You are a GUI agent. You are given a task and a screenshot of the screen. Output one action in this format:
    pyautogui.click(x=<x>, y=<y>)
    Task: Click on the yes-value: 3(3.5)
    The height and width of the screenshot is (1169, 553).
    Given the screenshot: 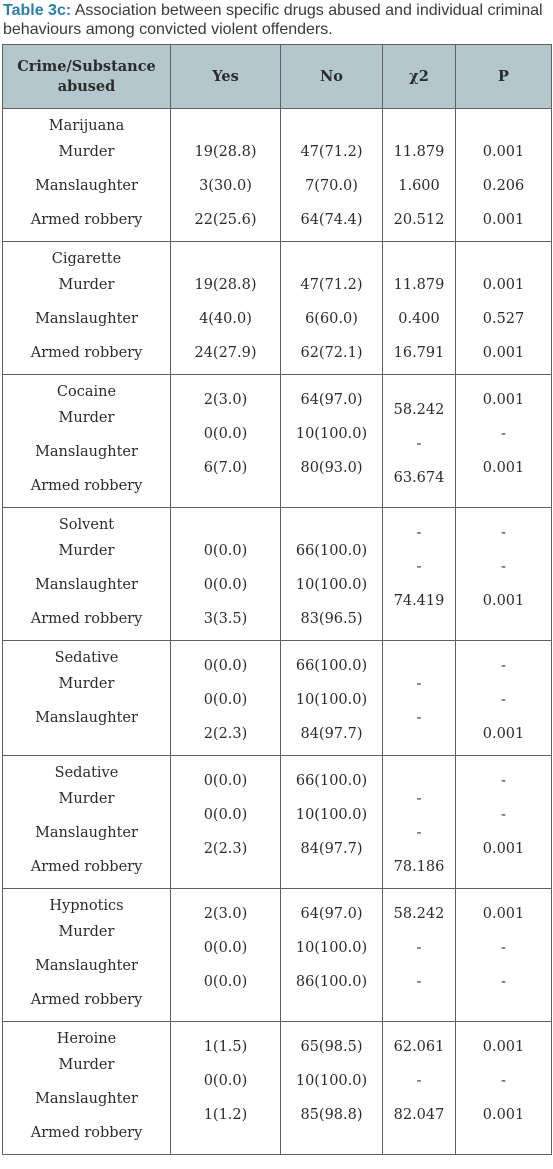 What is the action you would take?
    pyautogui.click(x=225, y=619)
    